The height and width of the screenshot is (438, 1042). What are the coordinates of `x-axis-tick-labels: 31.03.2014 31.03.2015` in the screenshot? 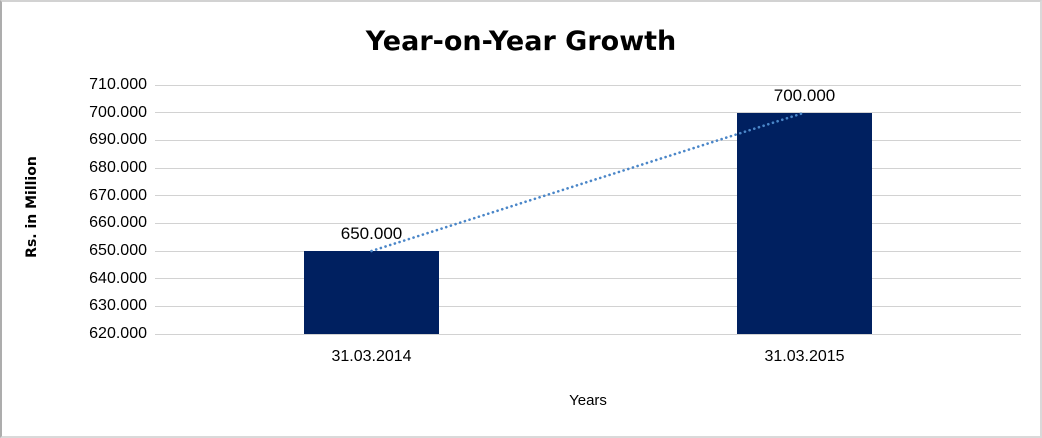 It's located at (588, 359).